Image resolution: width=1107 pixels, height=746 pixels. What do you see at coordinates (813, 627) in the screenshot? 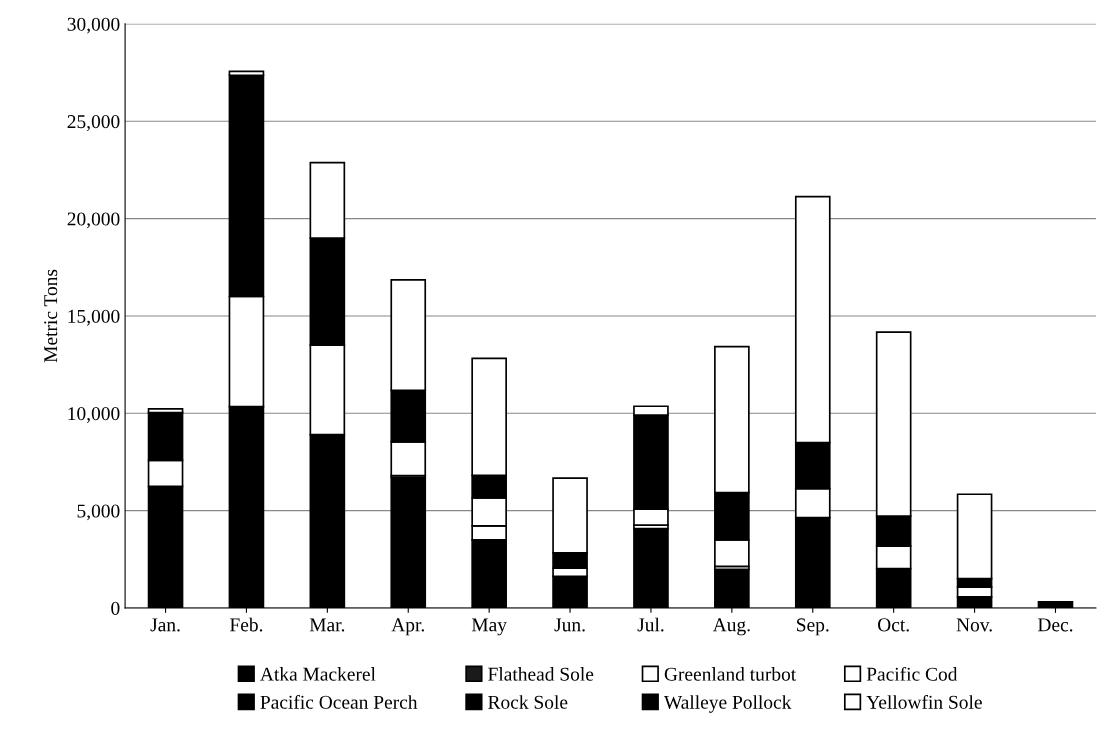
I see `x-tick-label: Sep.` at bounding box center [813, 627].